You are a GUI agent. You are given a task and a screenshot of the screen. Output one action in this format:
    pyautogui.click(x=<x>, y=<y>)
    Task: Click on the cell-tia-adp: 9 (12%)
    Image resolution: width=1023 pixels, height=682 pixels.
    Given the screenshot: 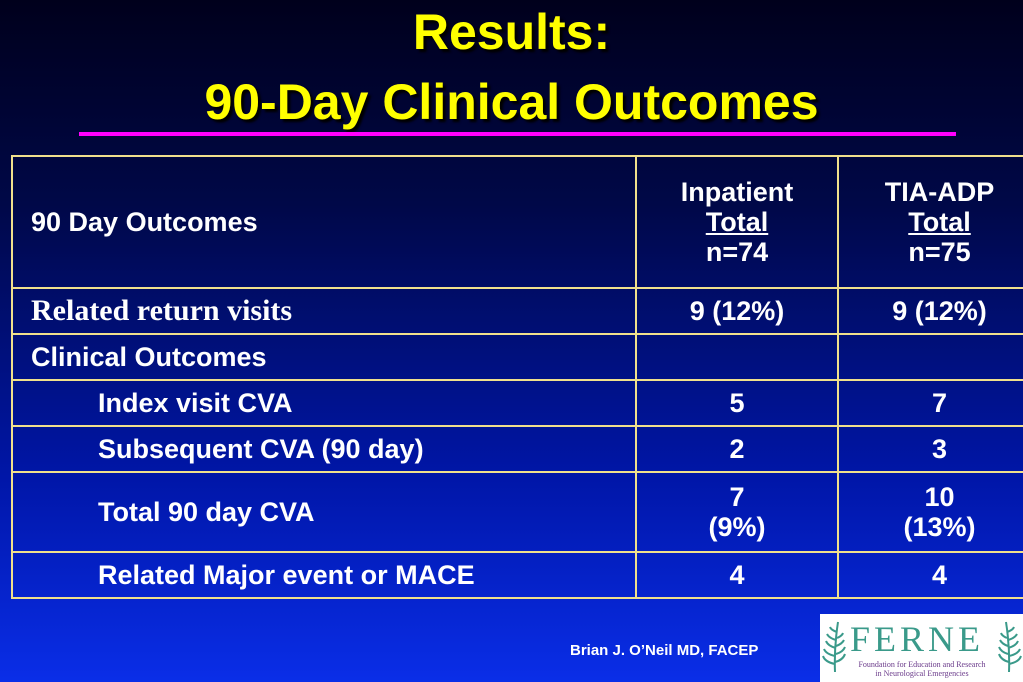 What is the action you would take?
    pyautogui.click(x=930, y=311)
    